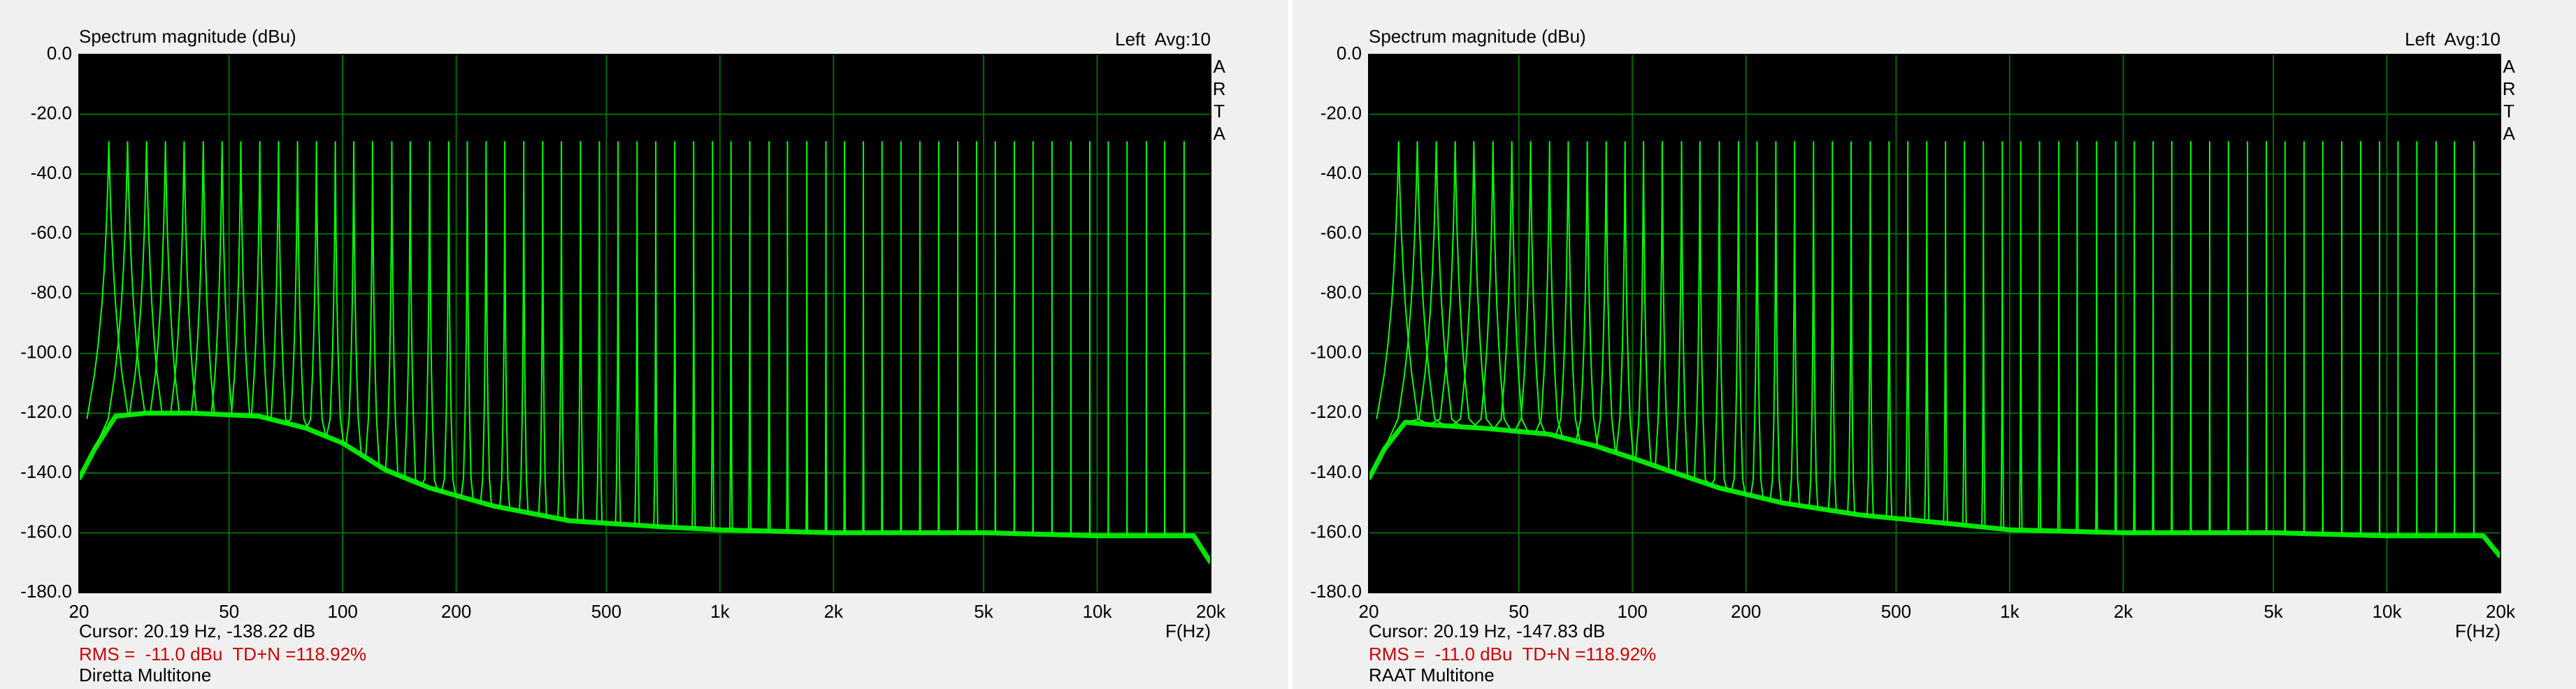 The height and width of the screenshot is (689, 2576). What do you see at coordinates (2453, 39) in the screenshot?
I see `channel-info: Left Avg:10` at bounding box center [2453, 39].